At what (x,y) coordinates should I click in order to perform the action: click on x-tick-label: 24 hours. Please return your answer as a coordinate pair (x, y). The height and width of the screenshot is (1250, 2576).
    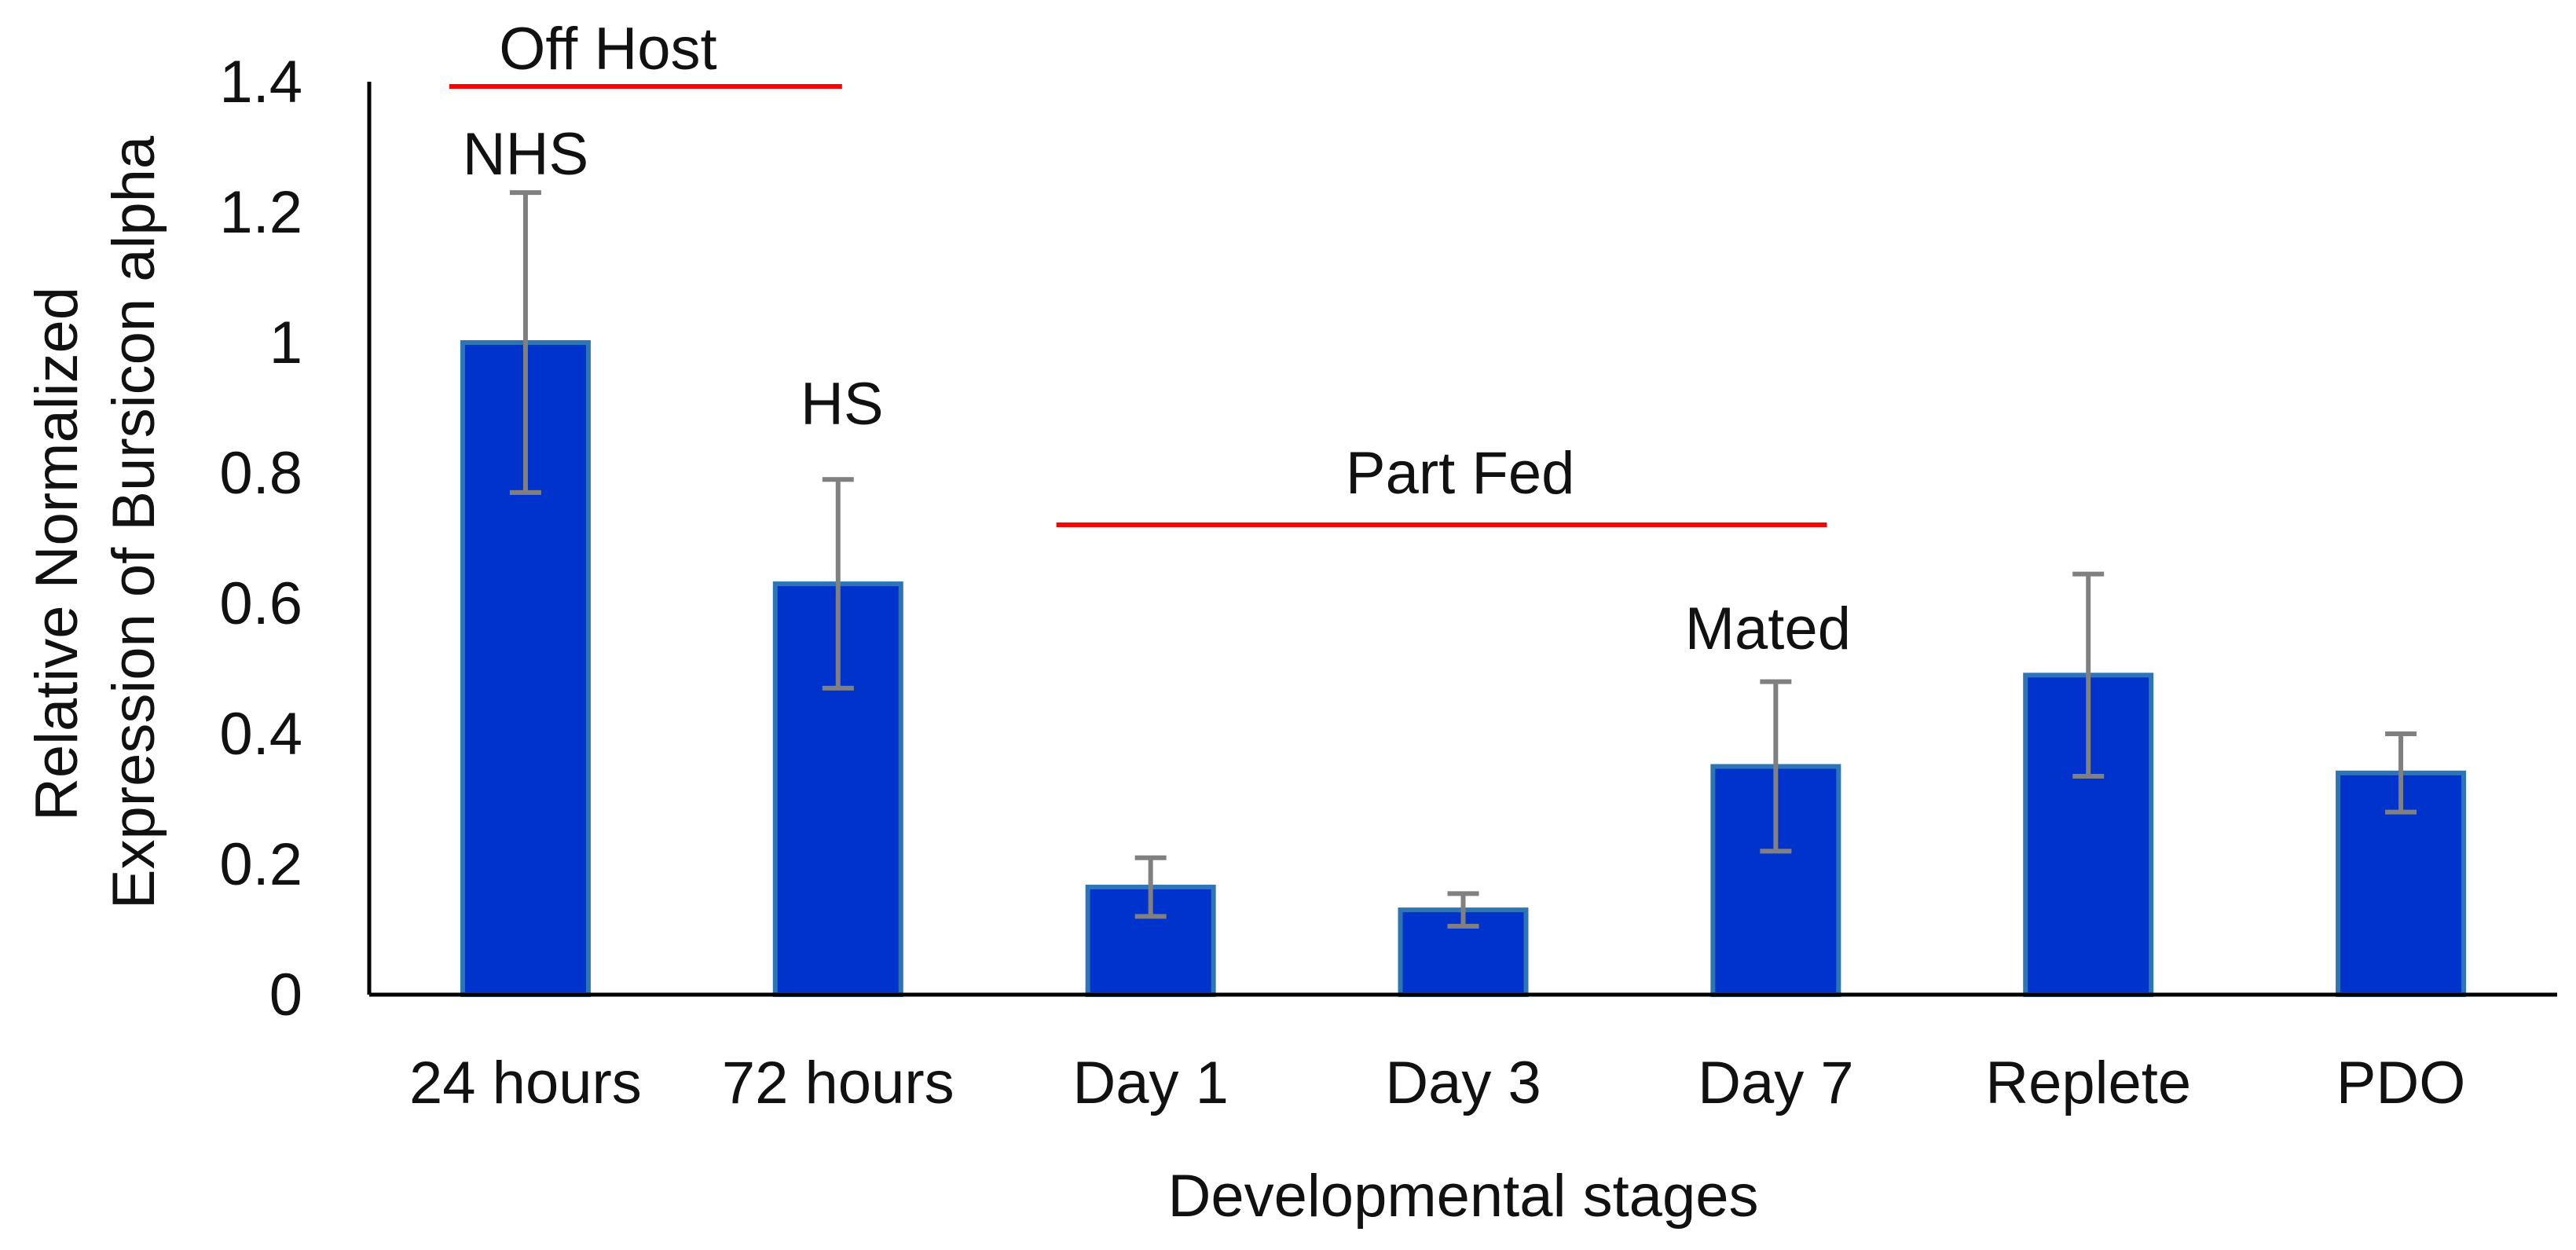
    Looking at the image, I should click on (525, 1083).